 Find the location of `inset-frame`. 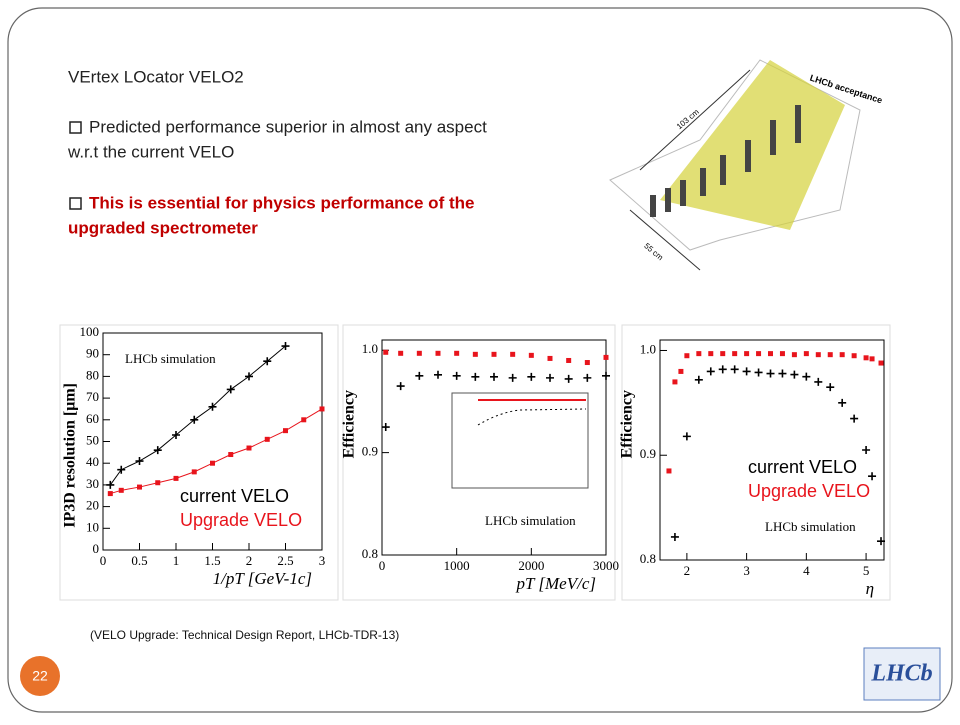

inset-frame is located at coordinates (520, 440).